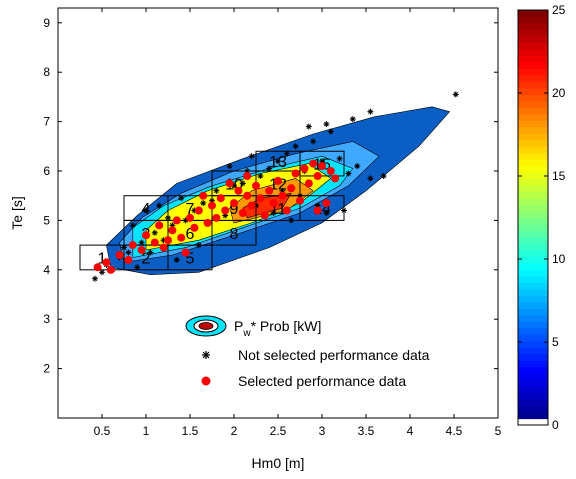  I want to click on legend-contour-icon, so click(206, 326).